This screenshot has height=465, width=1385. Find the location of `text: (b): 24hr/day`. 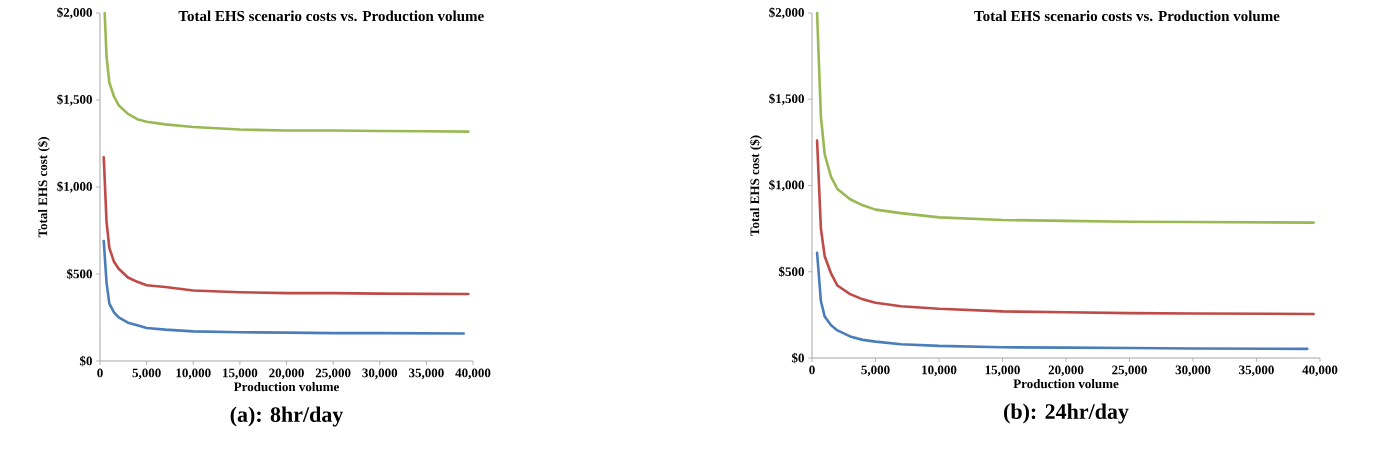

text: (b): 24hr/day is located at coordinates (1066, 413).